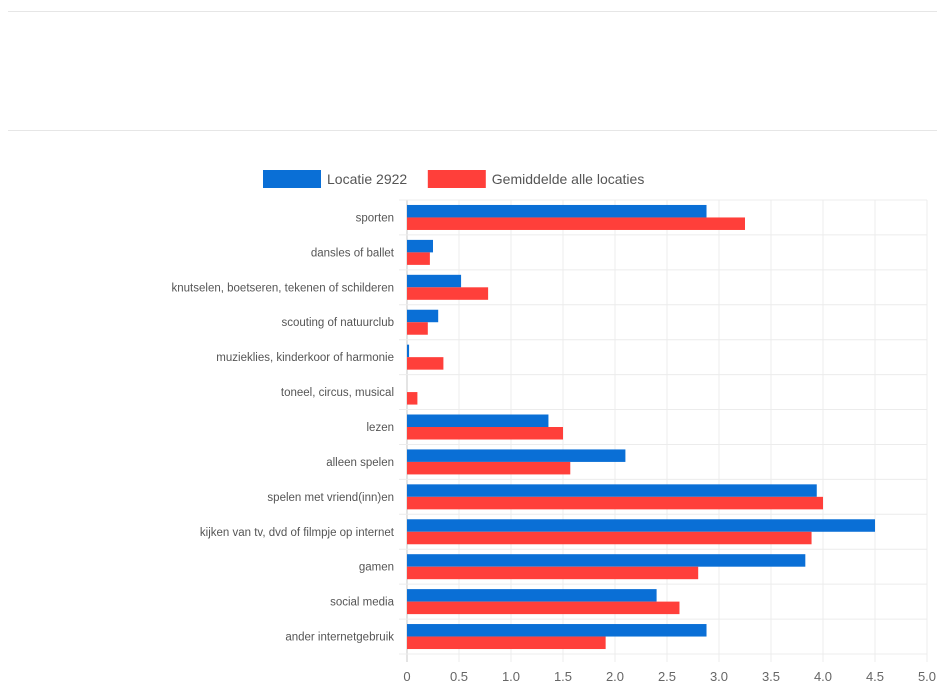 Image resolution: width=937 pixels, height=686 pixels. Describe the element at coordinates (381, 428) in the screenshot. I see `category-label: lezen` at that location.